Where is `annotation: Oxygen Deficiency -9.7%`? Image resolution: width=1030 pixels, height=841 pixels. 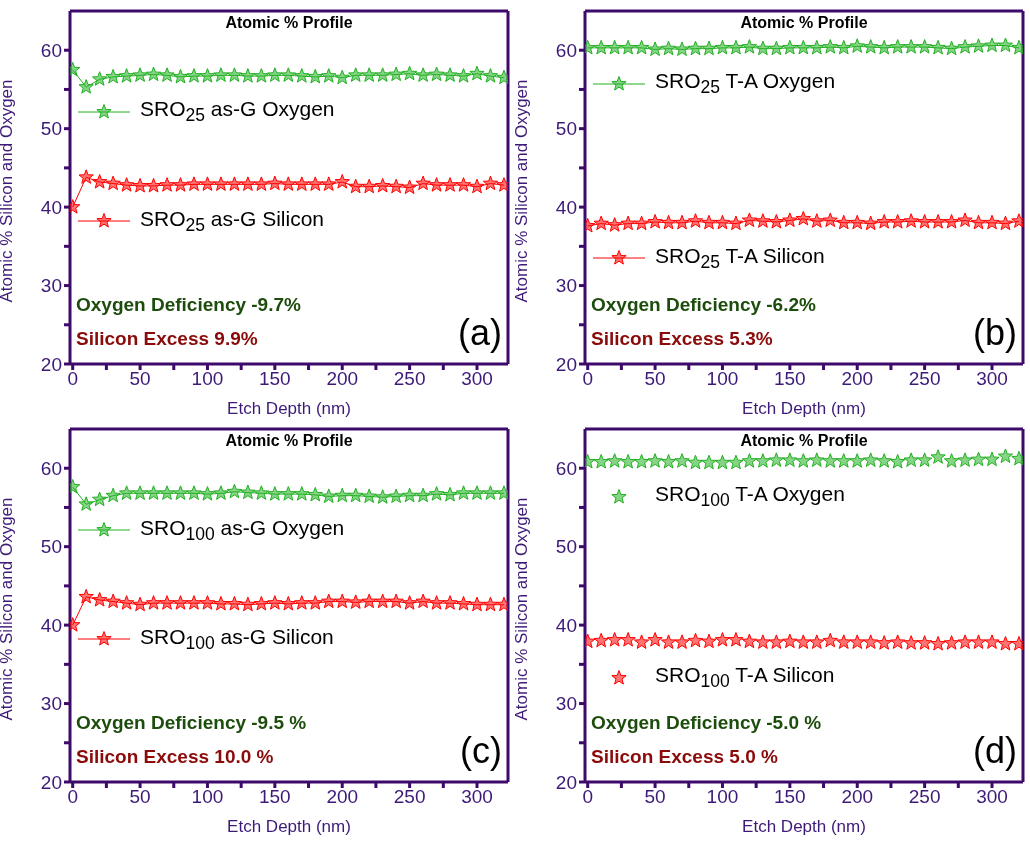 annotation: Oxygen Deficiency -9.7% is located at coordinates (188, 305).